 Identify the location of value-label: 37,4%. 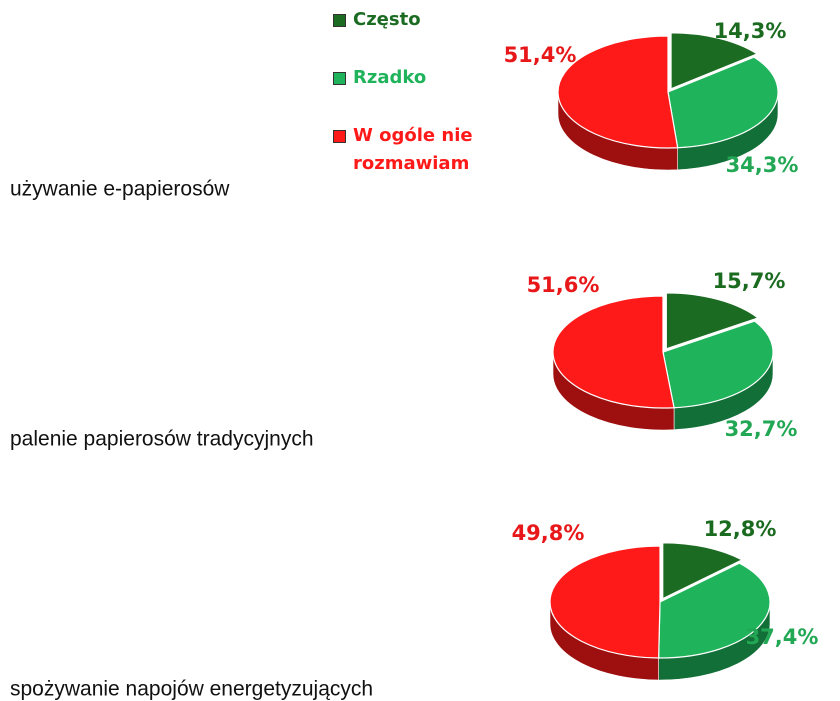
(782, 637).